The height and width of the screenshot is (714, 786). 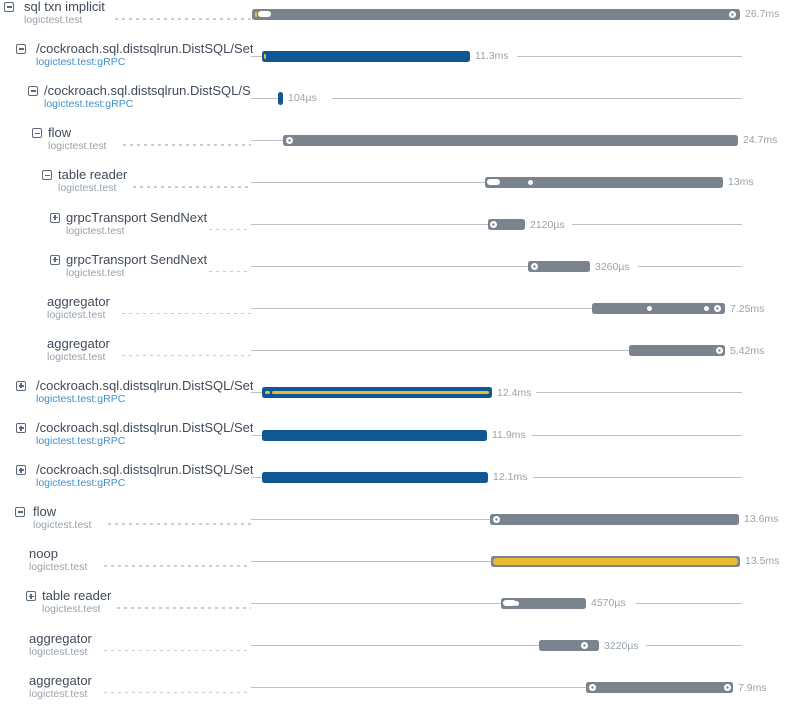 What do you see at coordinates (43, 554) in the screenshot?
I see `span-title: noop` at bounding box center [43, 554].